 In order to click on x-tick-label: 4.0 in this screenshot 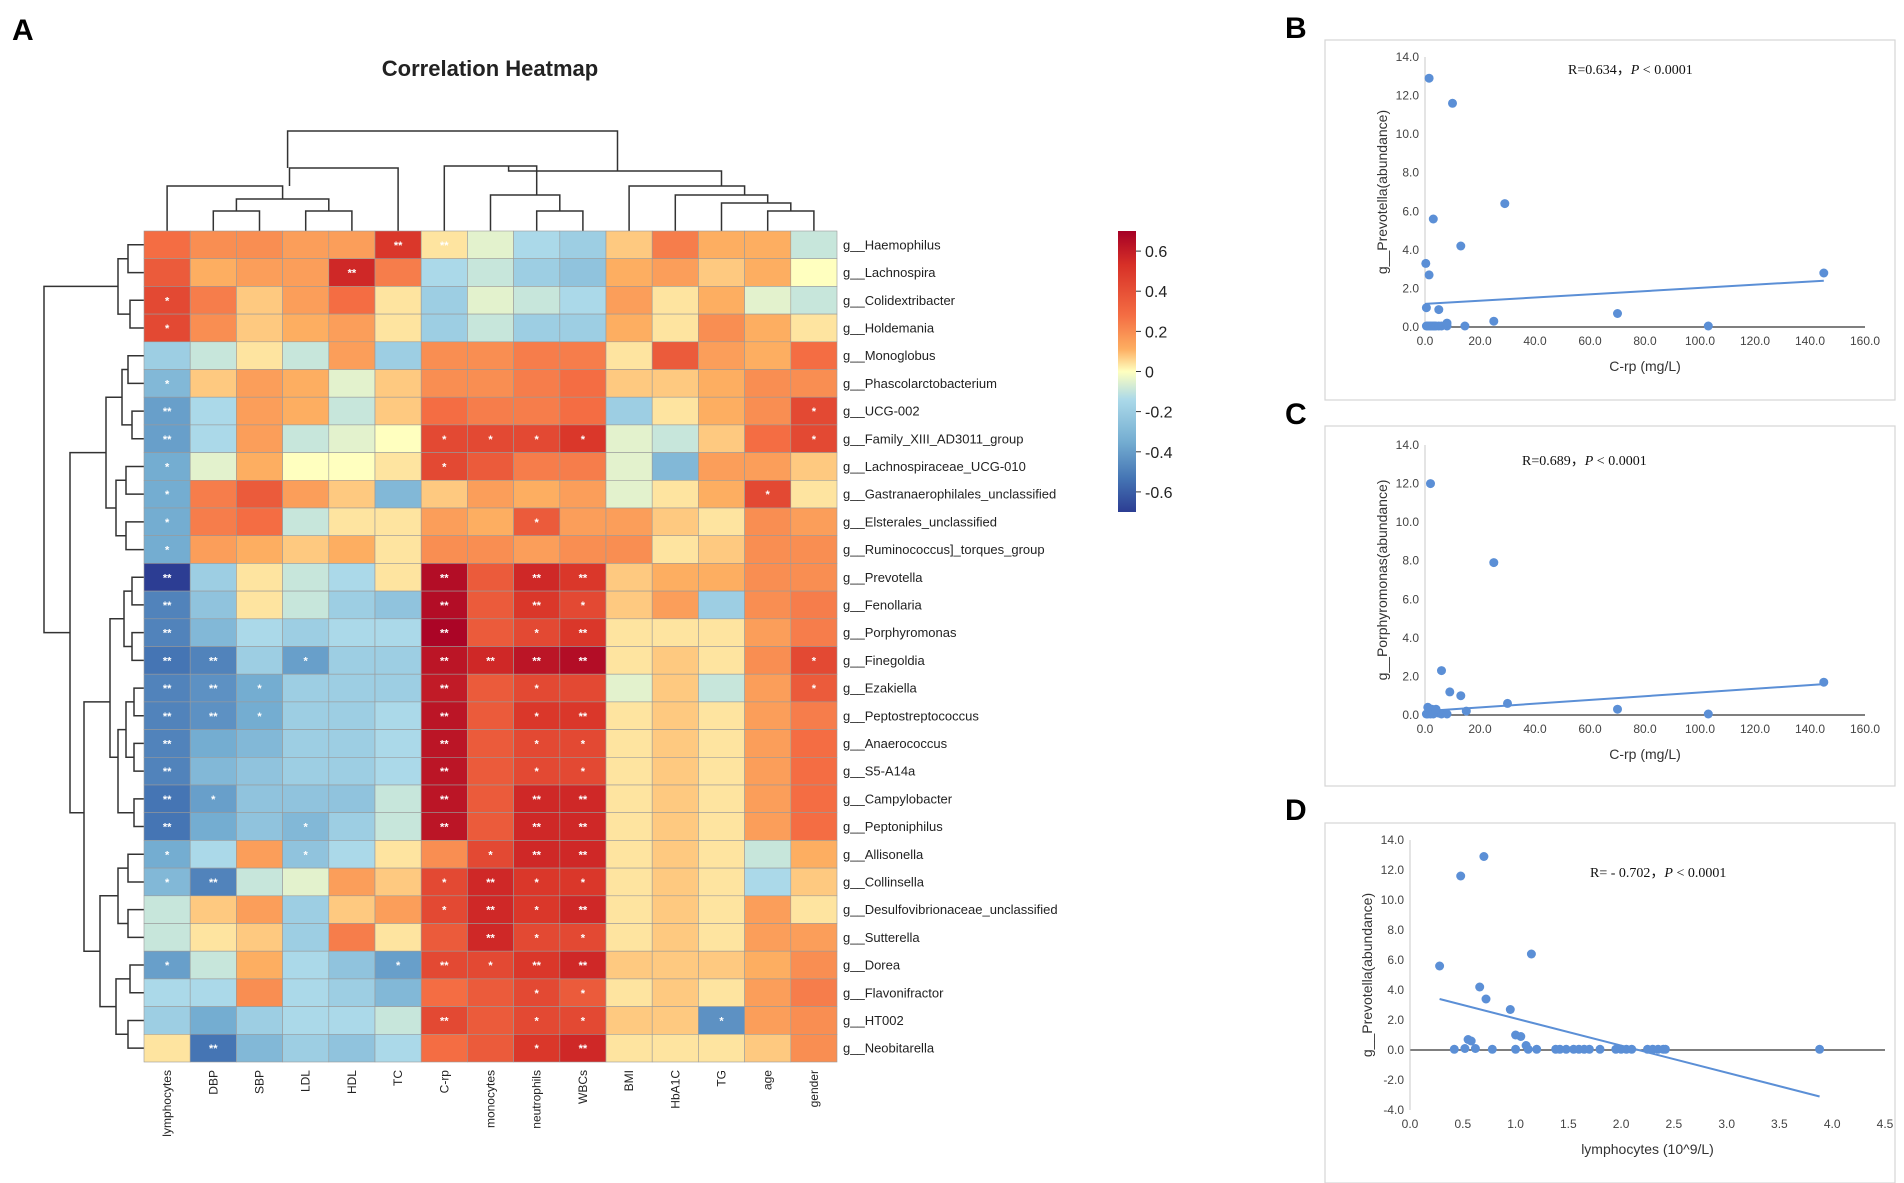, I will do `click(1832, 1124)`.